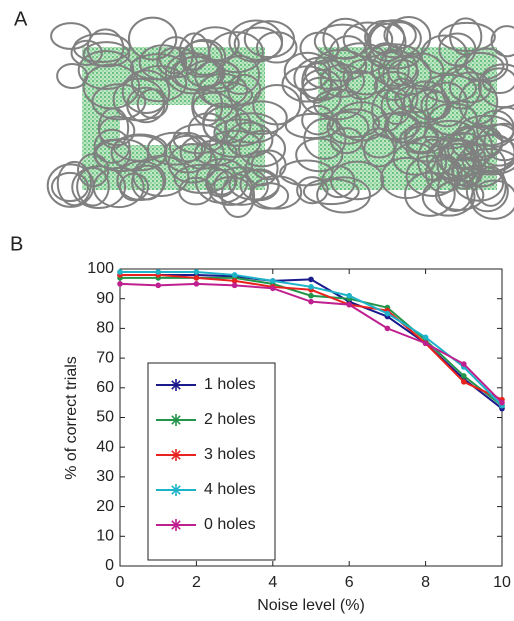  Describe the element at coordinates (272, 582) in the screenshot. I see `x-tick-label: 4` at that location.